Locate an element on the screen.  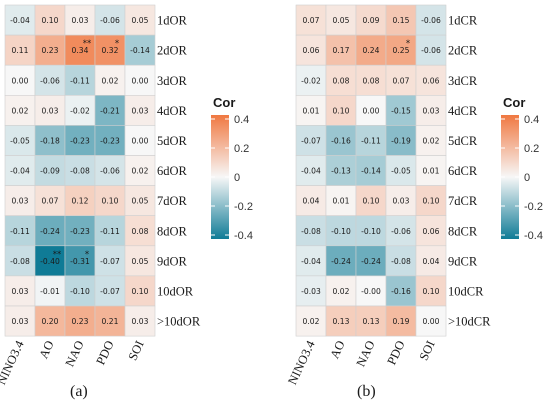
heatmap-b-cell-label: -0.14 is located at coordinates (371, 171).